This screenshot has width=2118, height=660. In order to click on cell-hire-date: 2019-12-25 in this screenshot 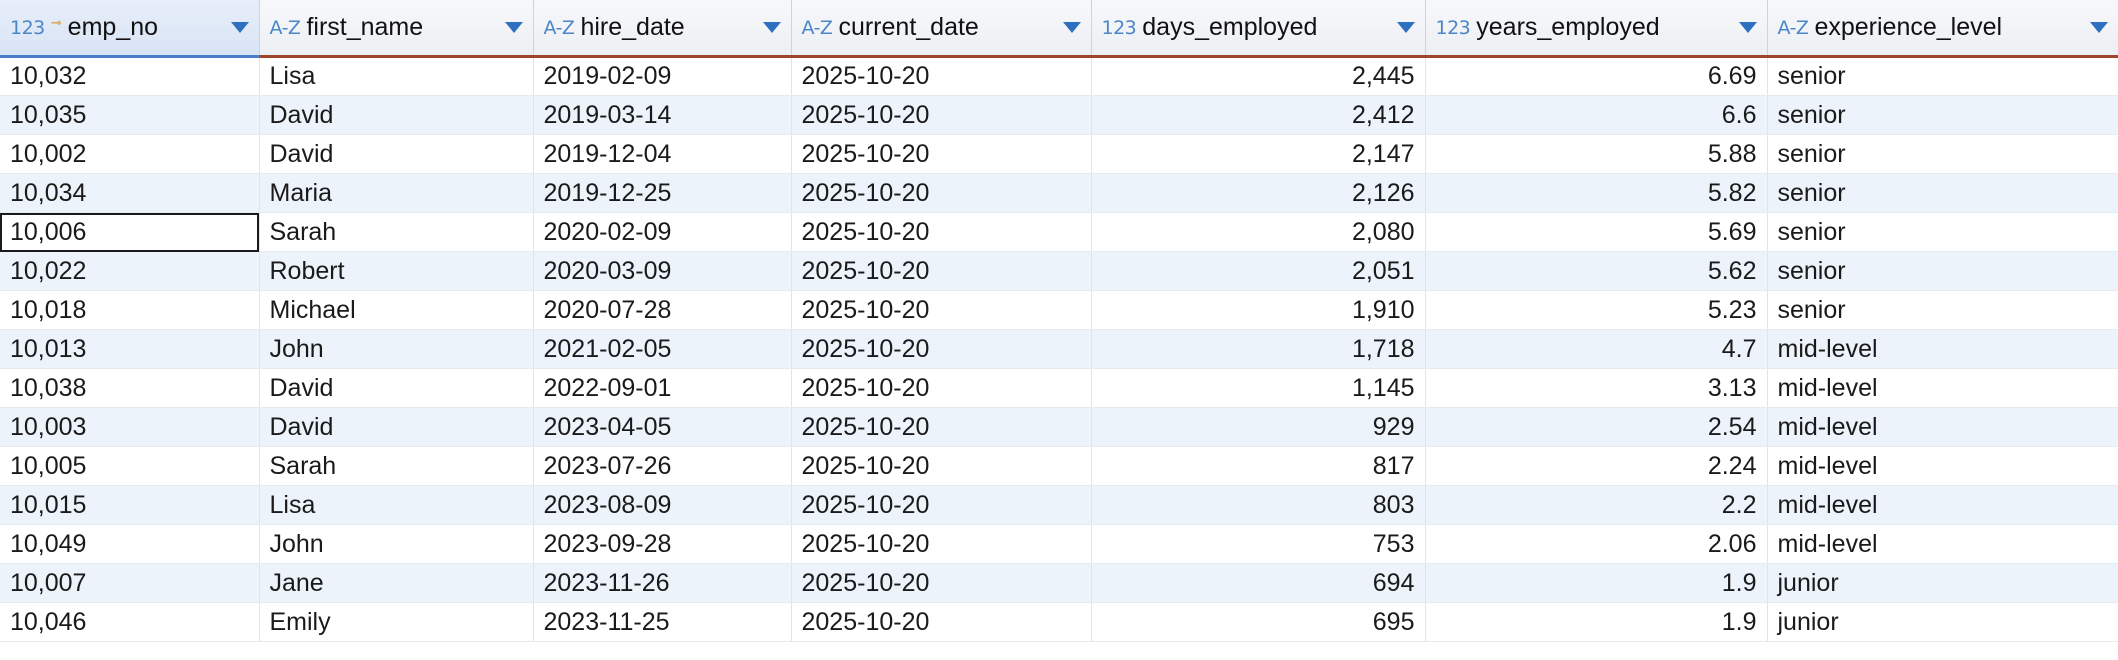, I will do `click(662, 193)`.